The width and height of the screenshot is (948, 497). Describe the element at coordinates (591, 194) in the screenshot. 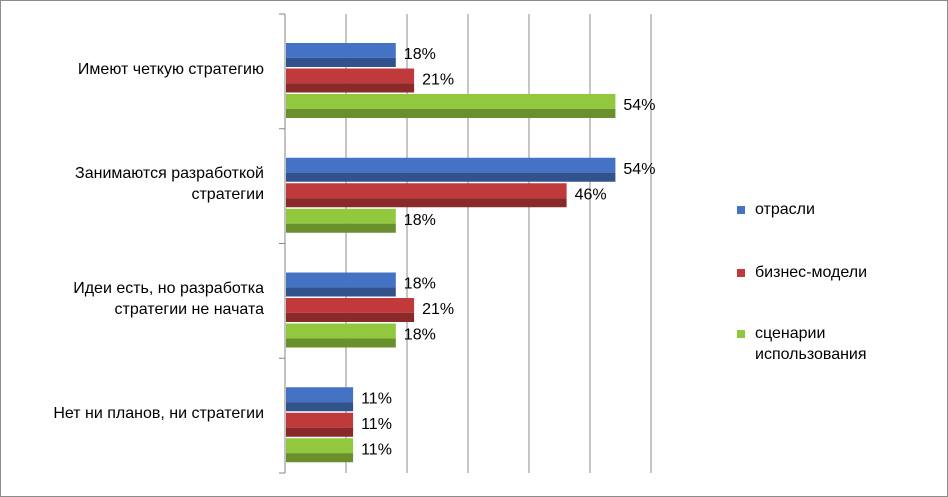

I see `data-label: 46%` at that location.